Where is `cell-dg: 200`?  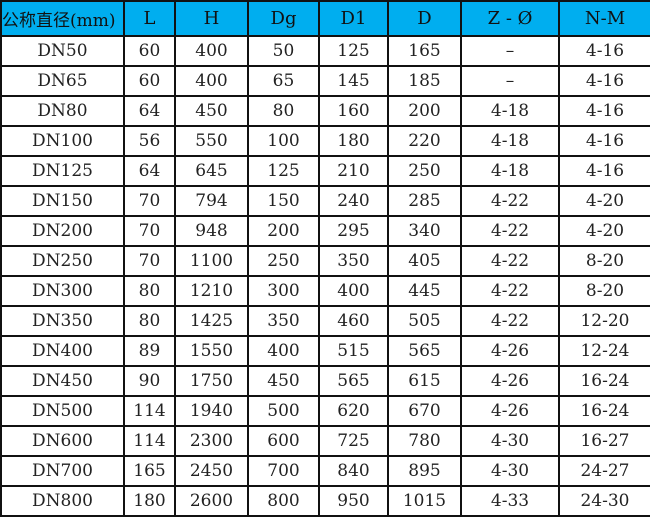
cell-dg: 200 is located at coordinates (283, 231).